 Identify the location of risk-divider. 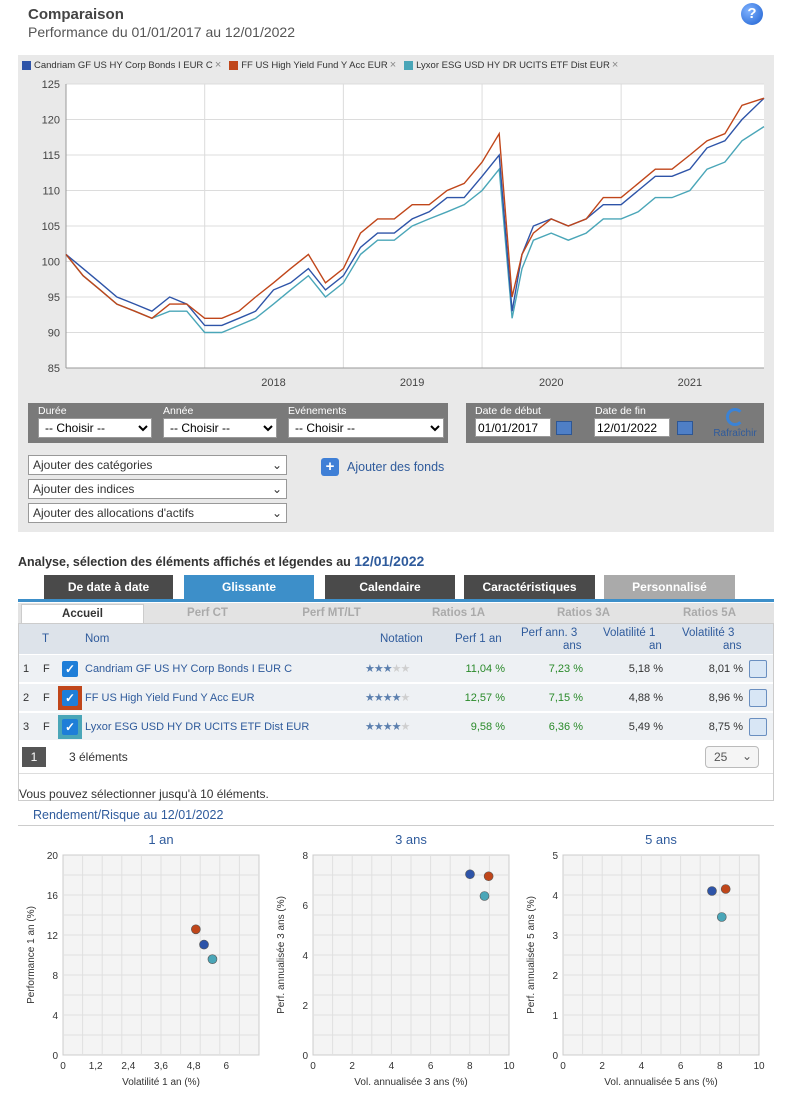
(396, 825).